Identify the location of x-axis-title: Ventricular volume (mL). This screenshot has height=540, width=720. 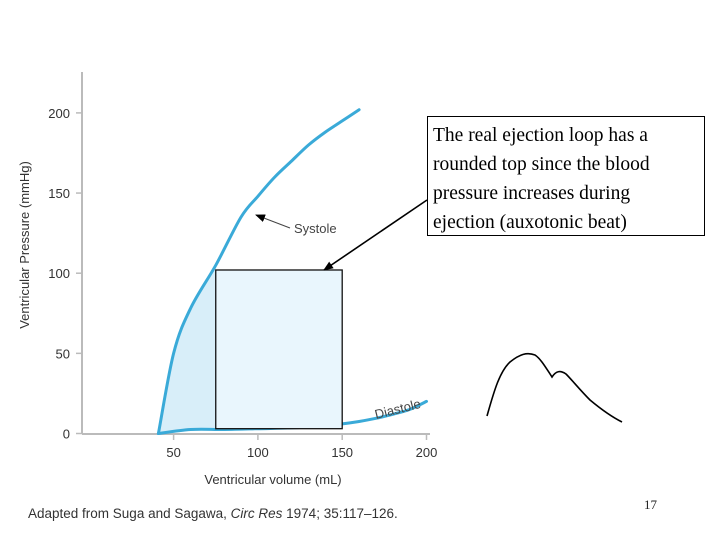
(272, 479).